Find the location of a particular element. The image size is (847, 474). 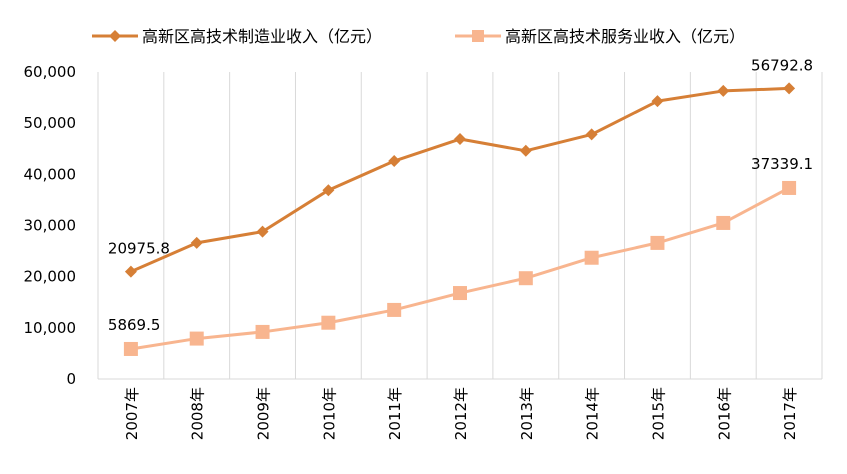

legend-label-manufacturing: 高新区高技术制造业收入（亿元） is located at coordinates (262, 36).